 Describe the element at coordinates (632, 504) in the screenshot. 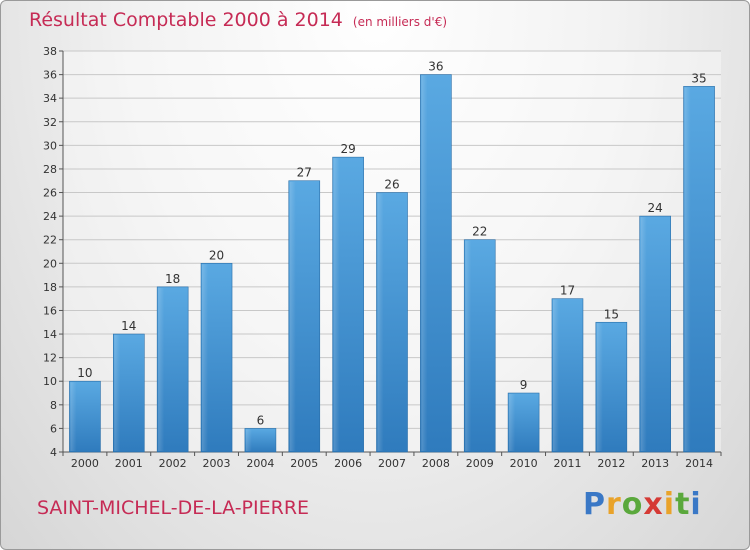

I see `logo-letter: o` at that location.